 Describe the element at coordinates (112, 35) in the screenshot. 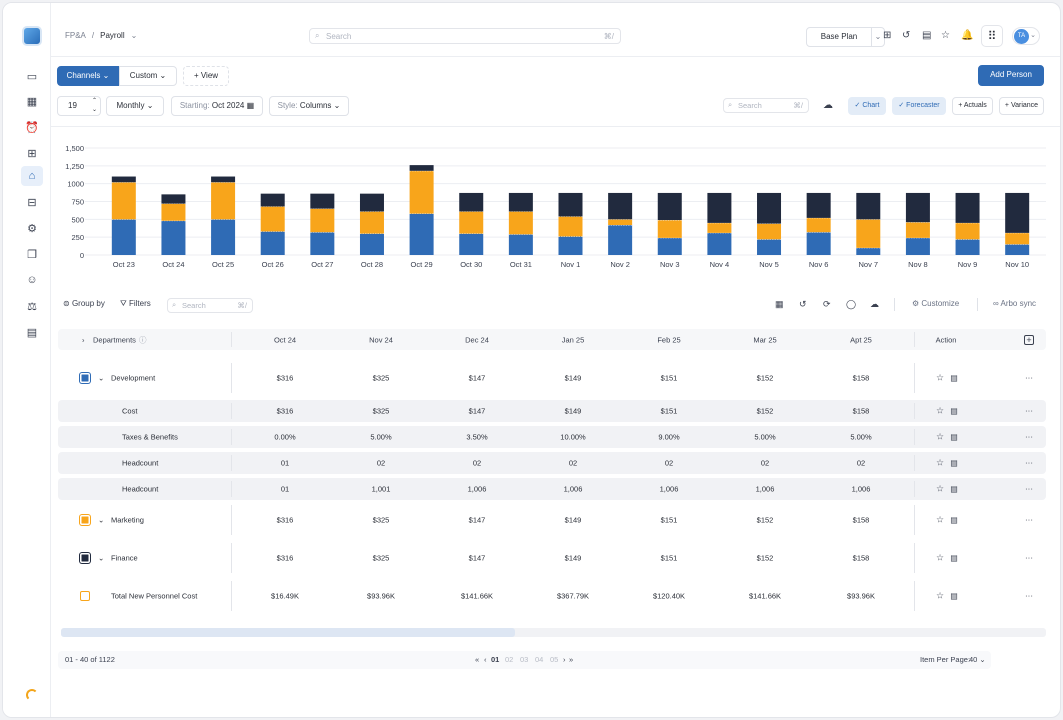

I see `breadcrumb-current: Payroll` at that location.